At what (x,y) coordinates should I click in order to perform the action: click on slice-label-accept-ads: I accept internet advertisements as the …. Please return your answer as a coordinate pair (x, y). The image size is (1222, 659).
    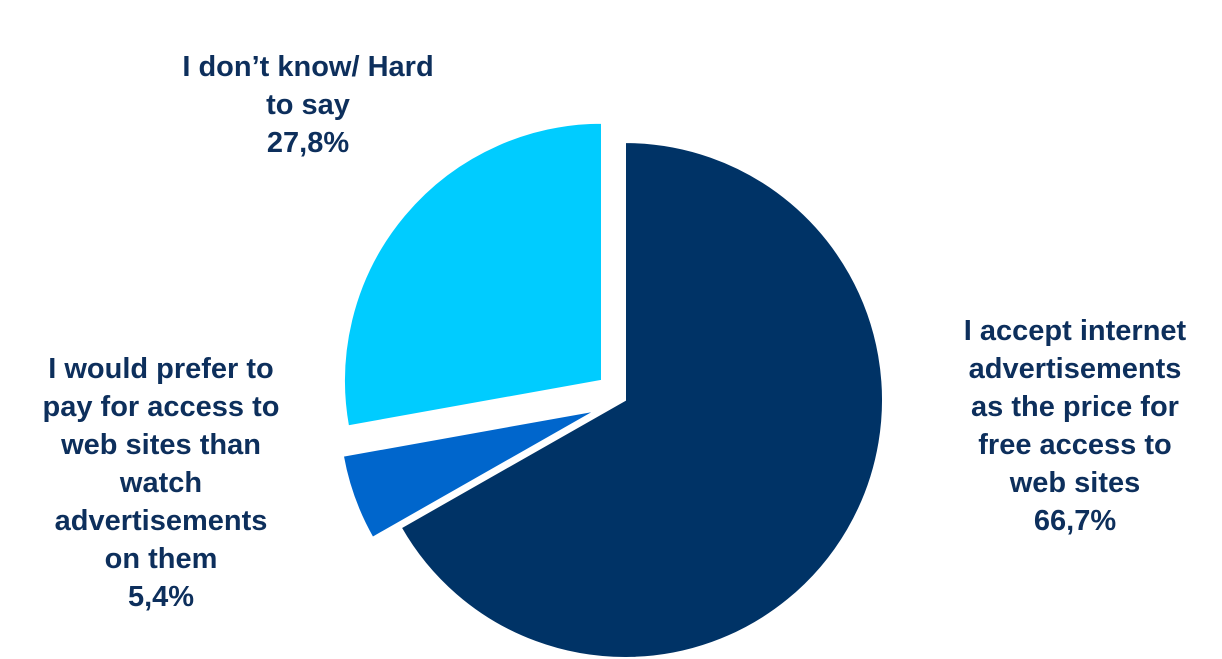
    Looking at the image, I should click on (1075, 426).